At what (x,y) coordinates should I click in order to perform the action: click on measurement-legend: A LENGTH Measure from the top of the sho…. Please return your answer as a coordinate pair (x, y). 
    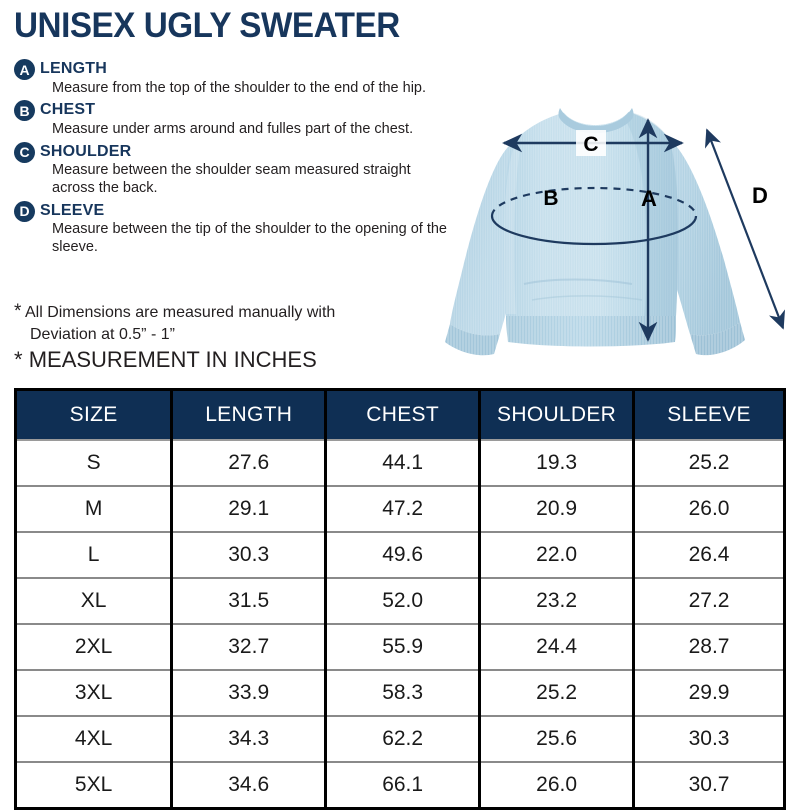
    Looking at the image, I should click on (234, 158).